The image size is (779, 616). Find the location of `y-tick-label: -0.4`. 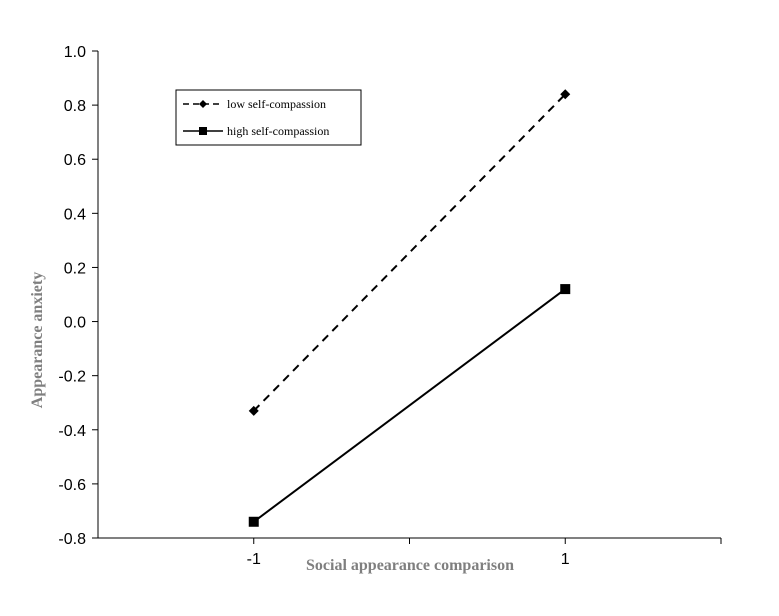

y-tick-label: -0.4 is located at coordinates (72, 431).